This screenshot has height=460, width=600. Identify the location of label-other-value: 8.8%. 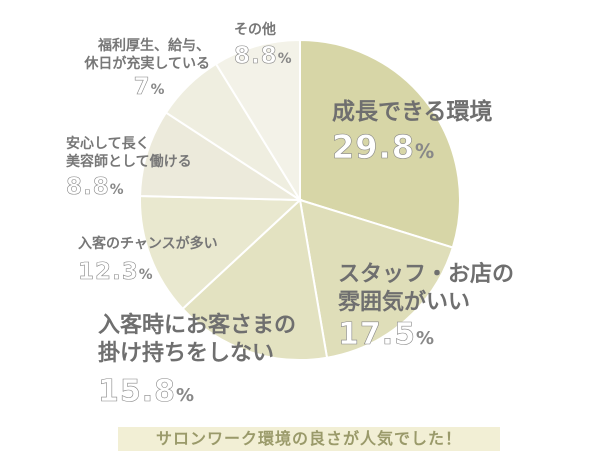
(263, 55).